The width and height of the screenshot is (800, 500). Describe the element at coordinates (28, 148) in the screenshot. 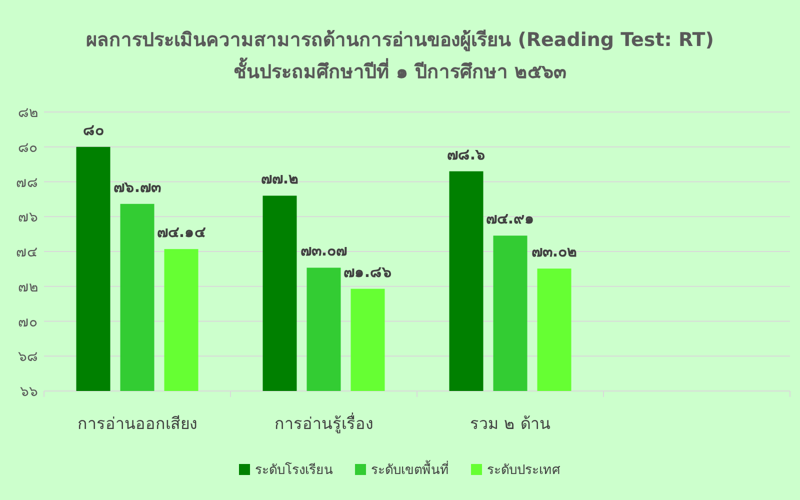

I see `y-tick-label: ๘๐` at that location.